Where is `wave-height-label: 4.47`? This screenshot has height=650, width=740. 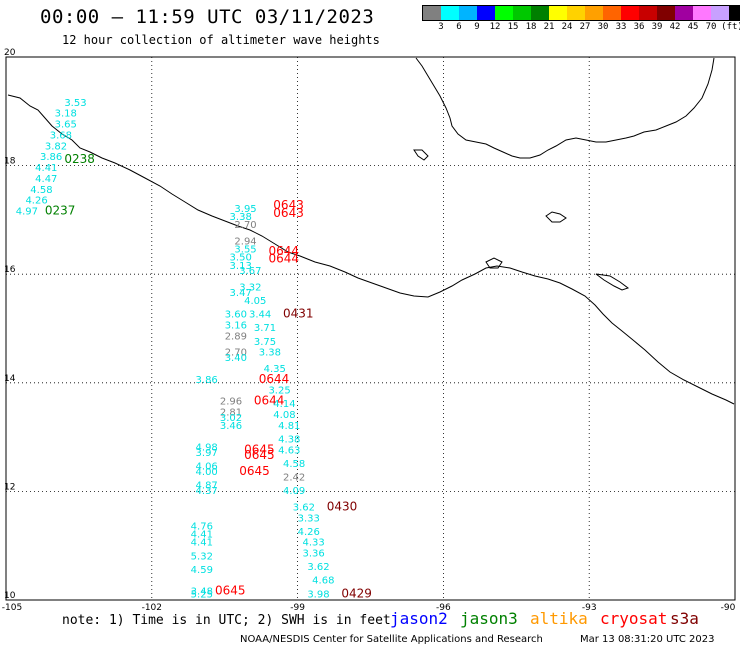 wave-height-label: 4.47 is located at coordinates (46, 179).